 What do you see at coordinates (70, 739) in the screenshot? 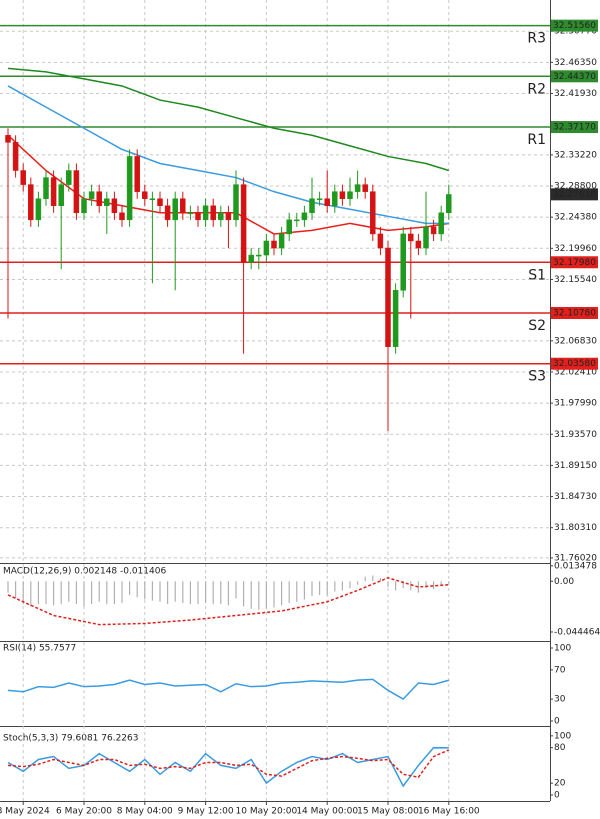
I see `stoch-title: Stoch(5,3,3) 79.6081 76.2263` at bounding box center [70, 739].